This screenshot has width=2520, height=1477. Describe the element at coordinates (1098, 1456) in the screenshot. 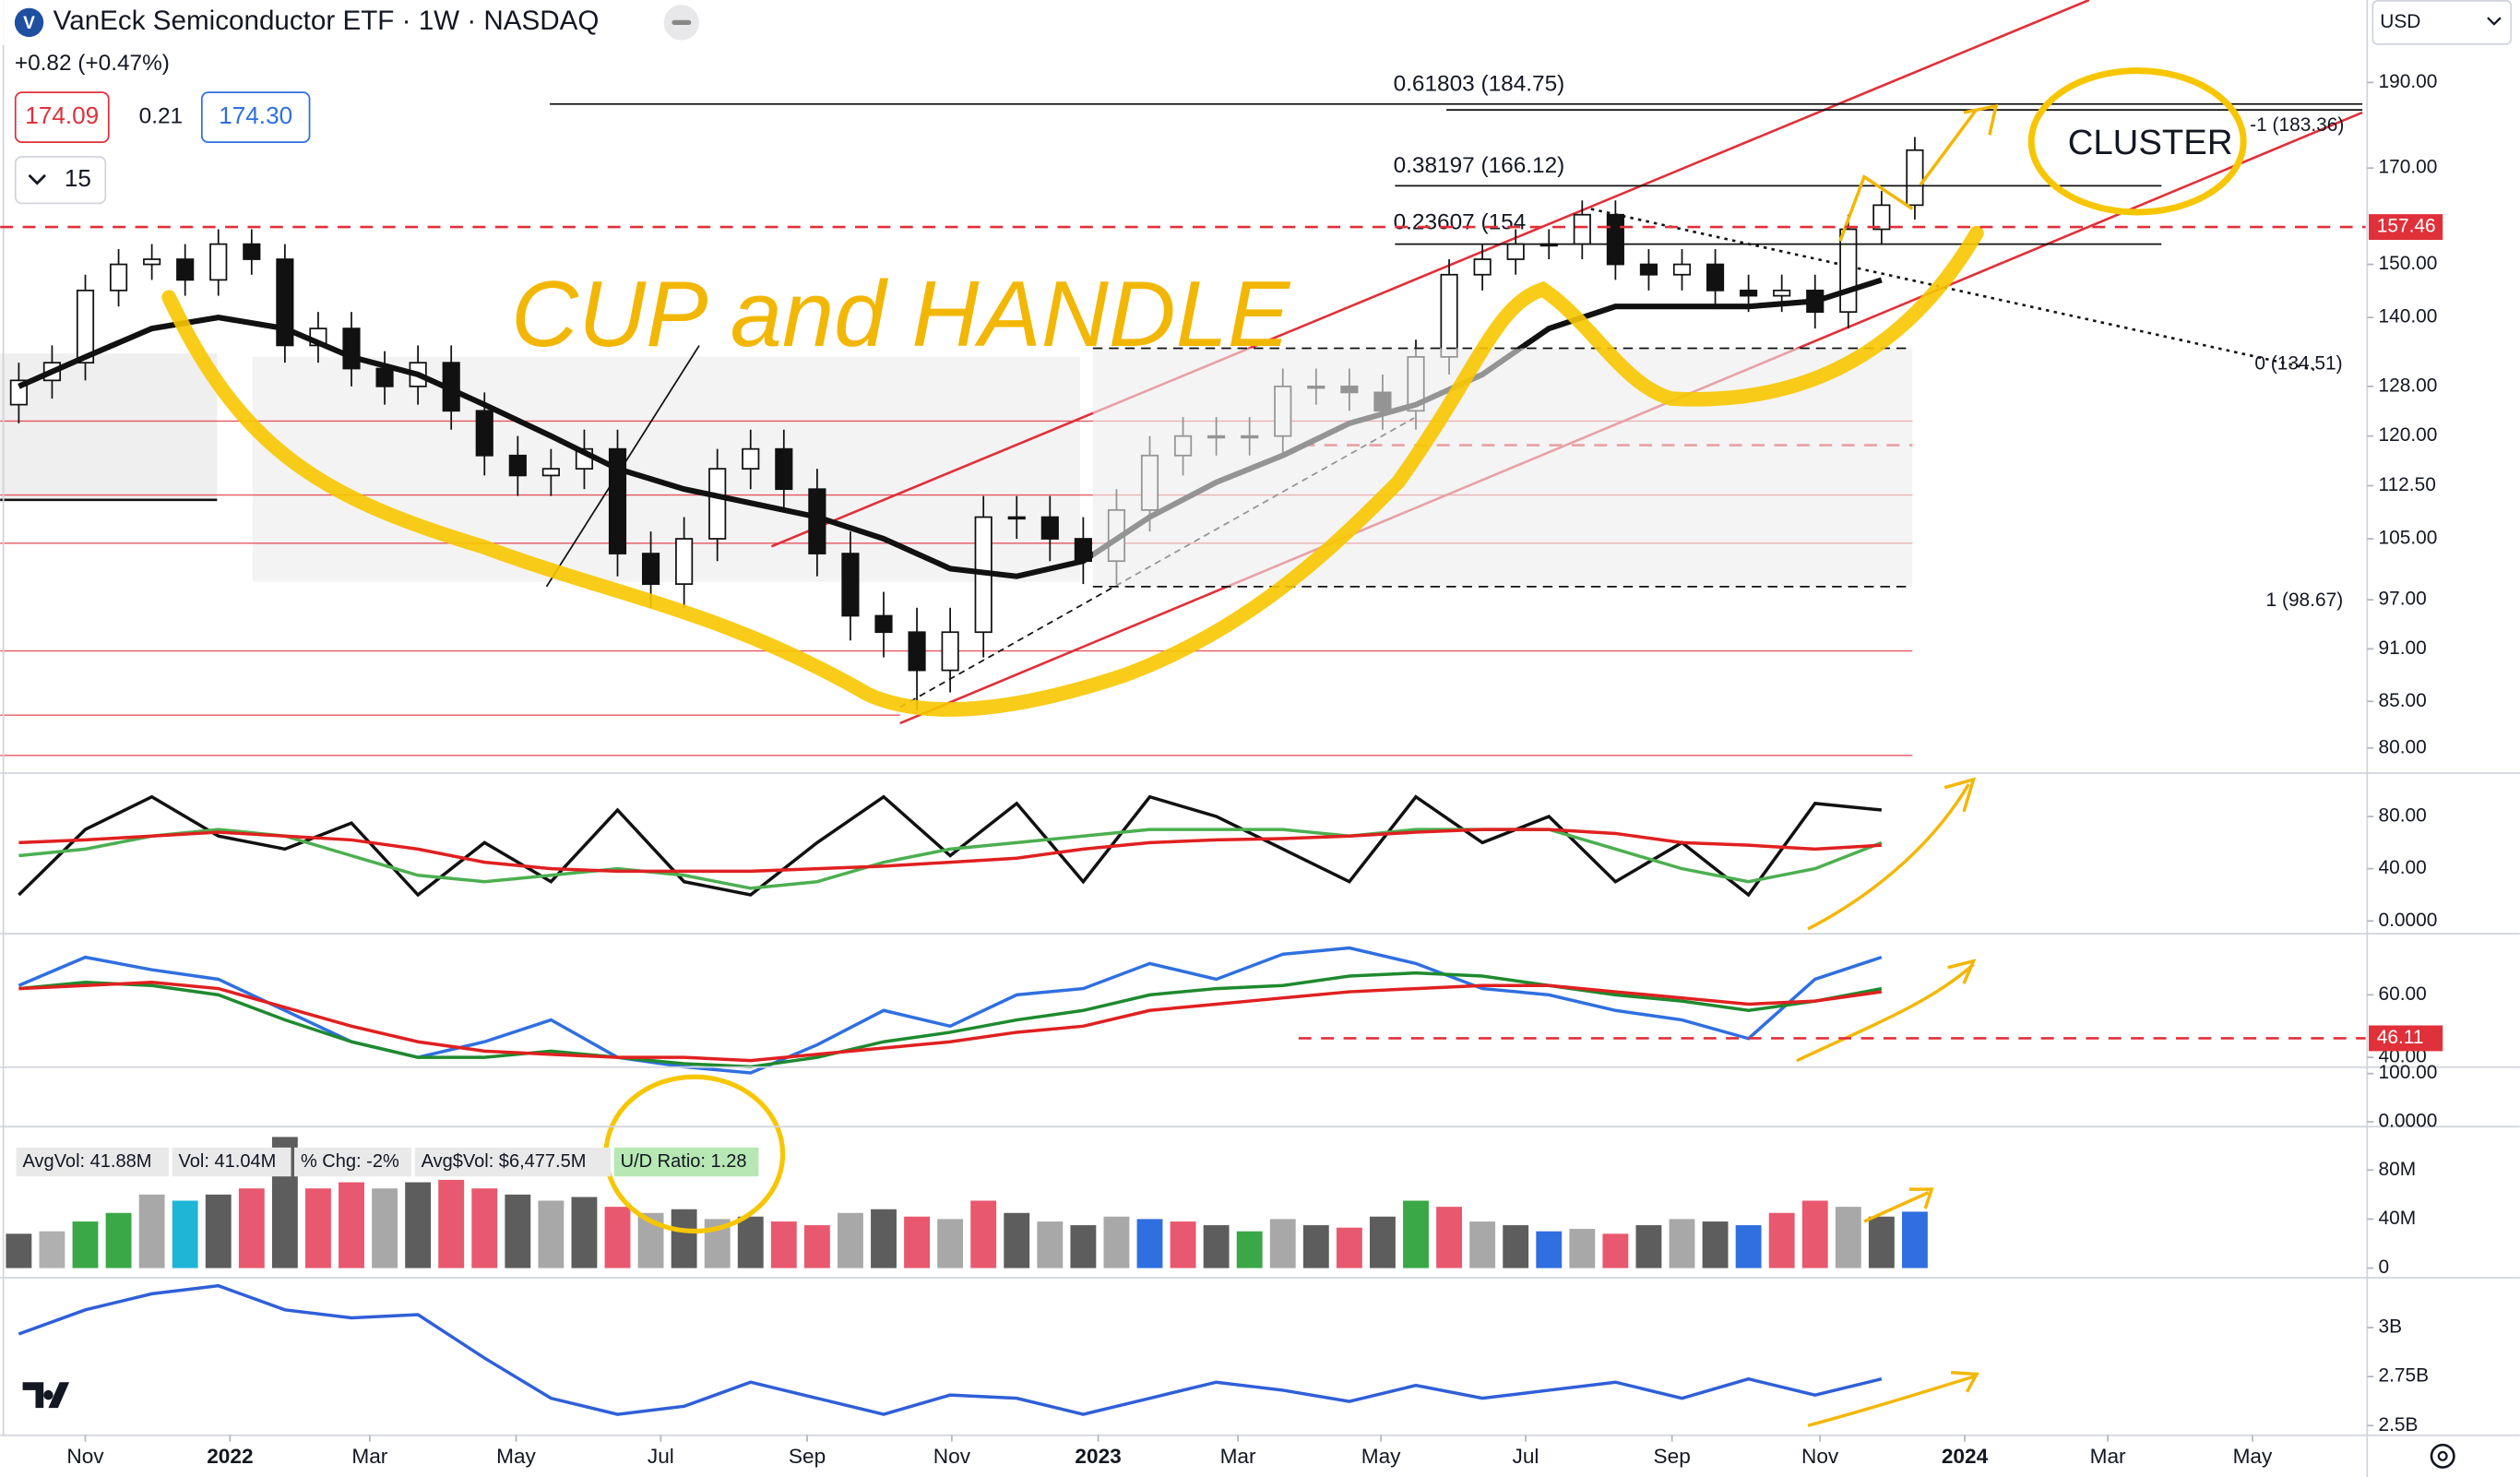

I see `x-tick-label: 2023` at that location.